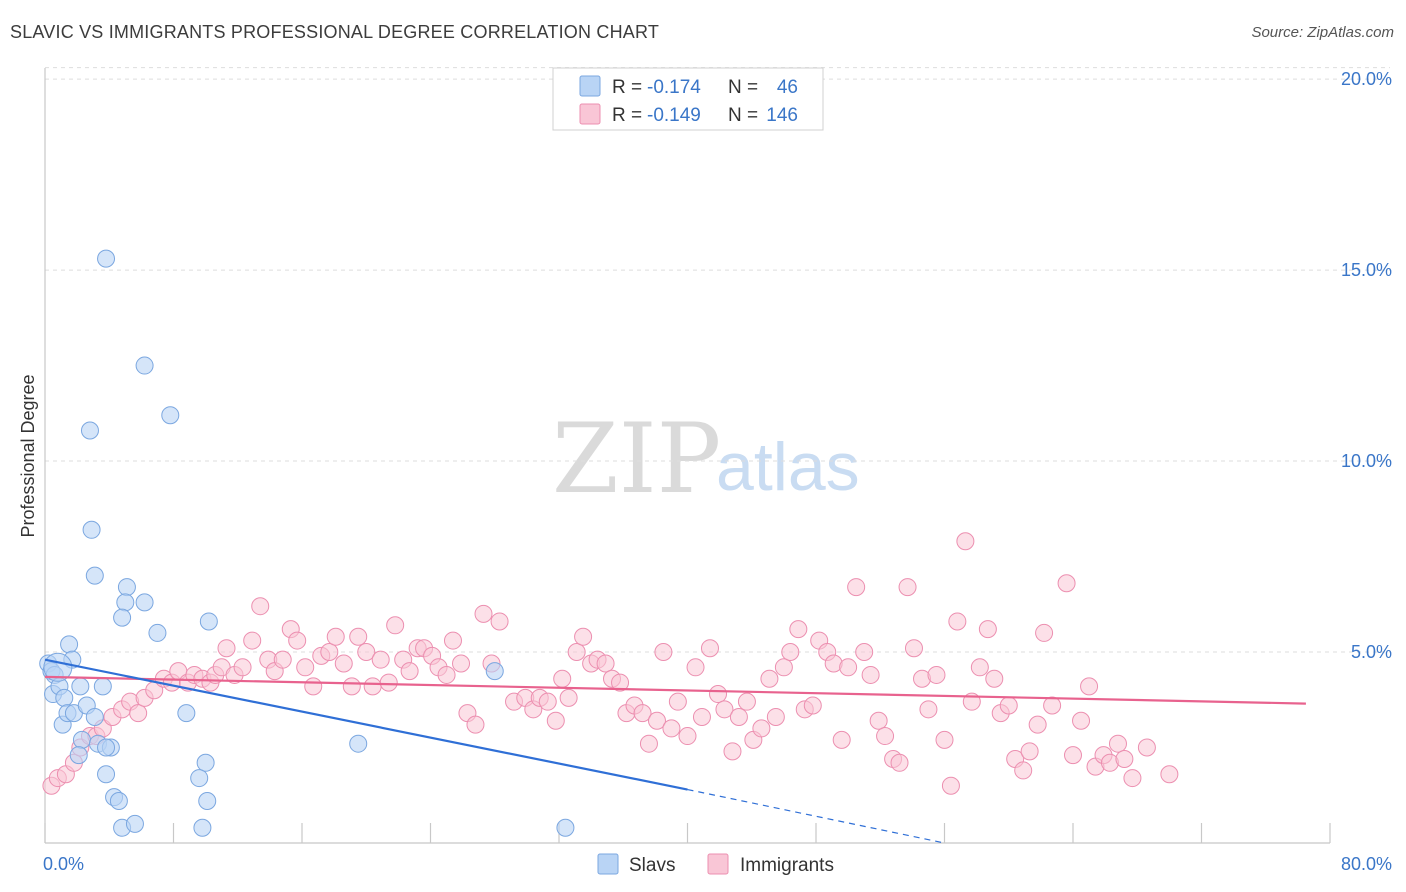 The width and height of the screenshot is (1406, 892). What do you see at coordinates (787, 865) in the screenshot?
I see `bottom-legend-immigrants: Immigrants` at bounding box center [787, 865].